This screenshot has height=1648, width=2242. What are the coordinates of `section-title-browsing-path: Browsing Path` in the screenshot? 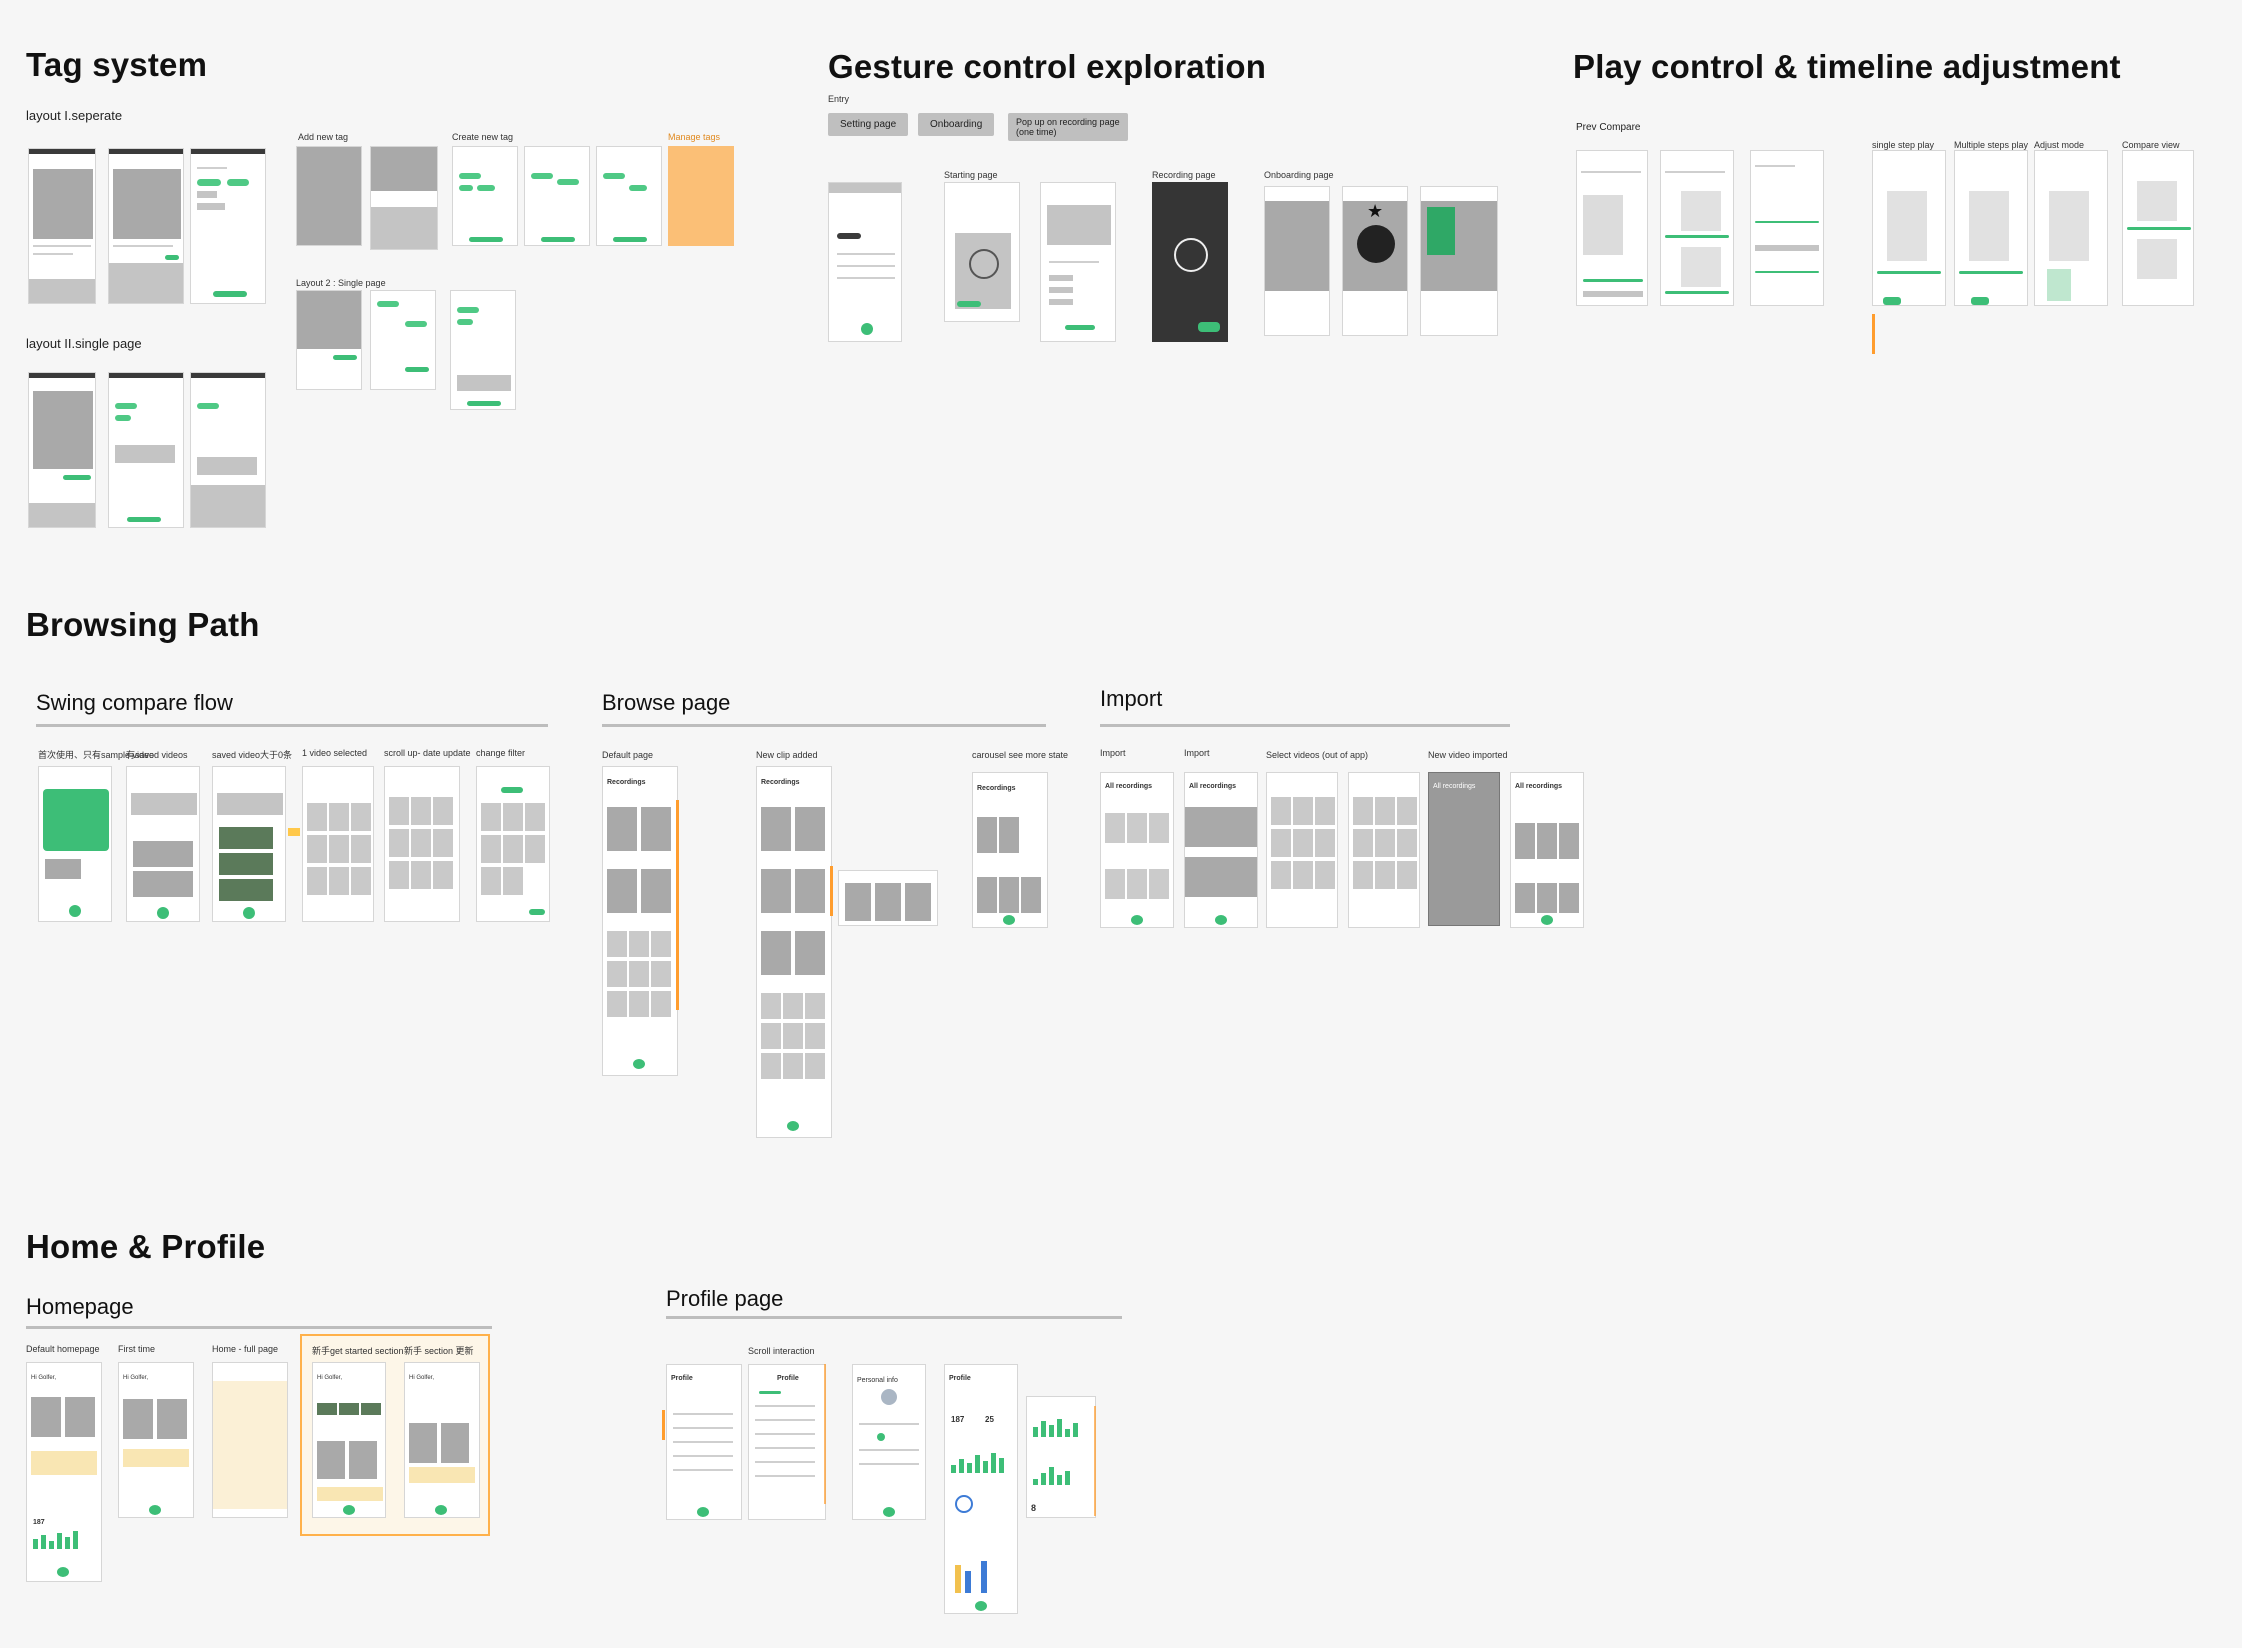 It's located at (143, 624).